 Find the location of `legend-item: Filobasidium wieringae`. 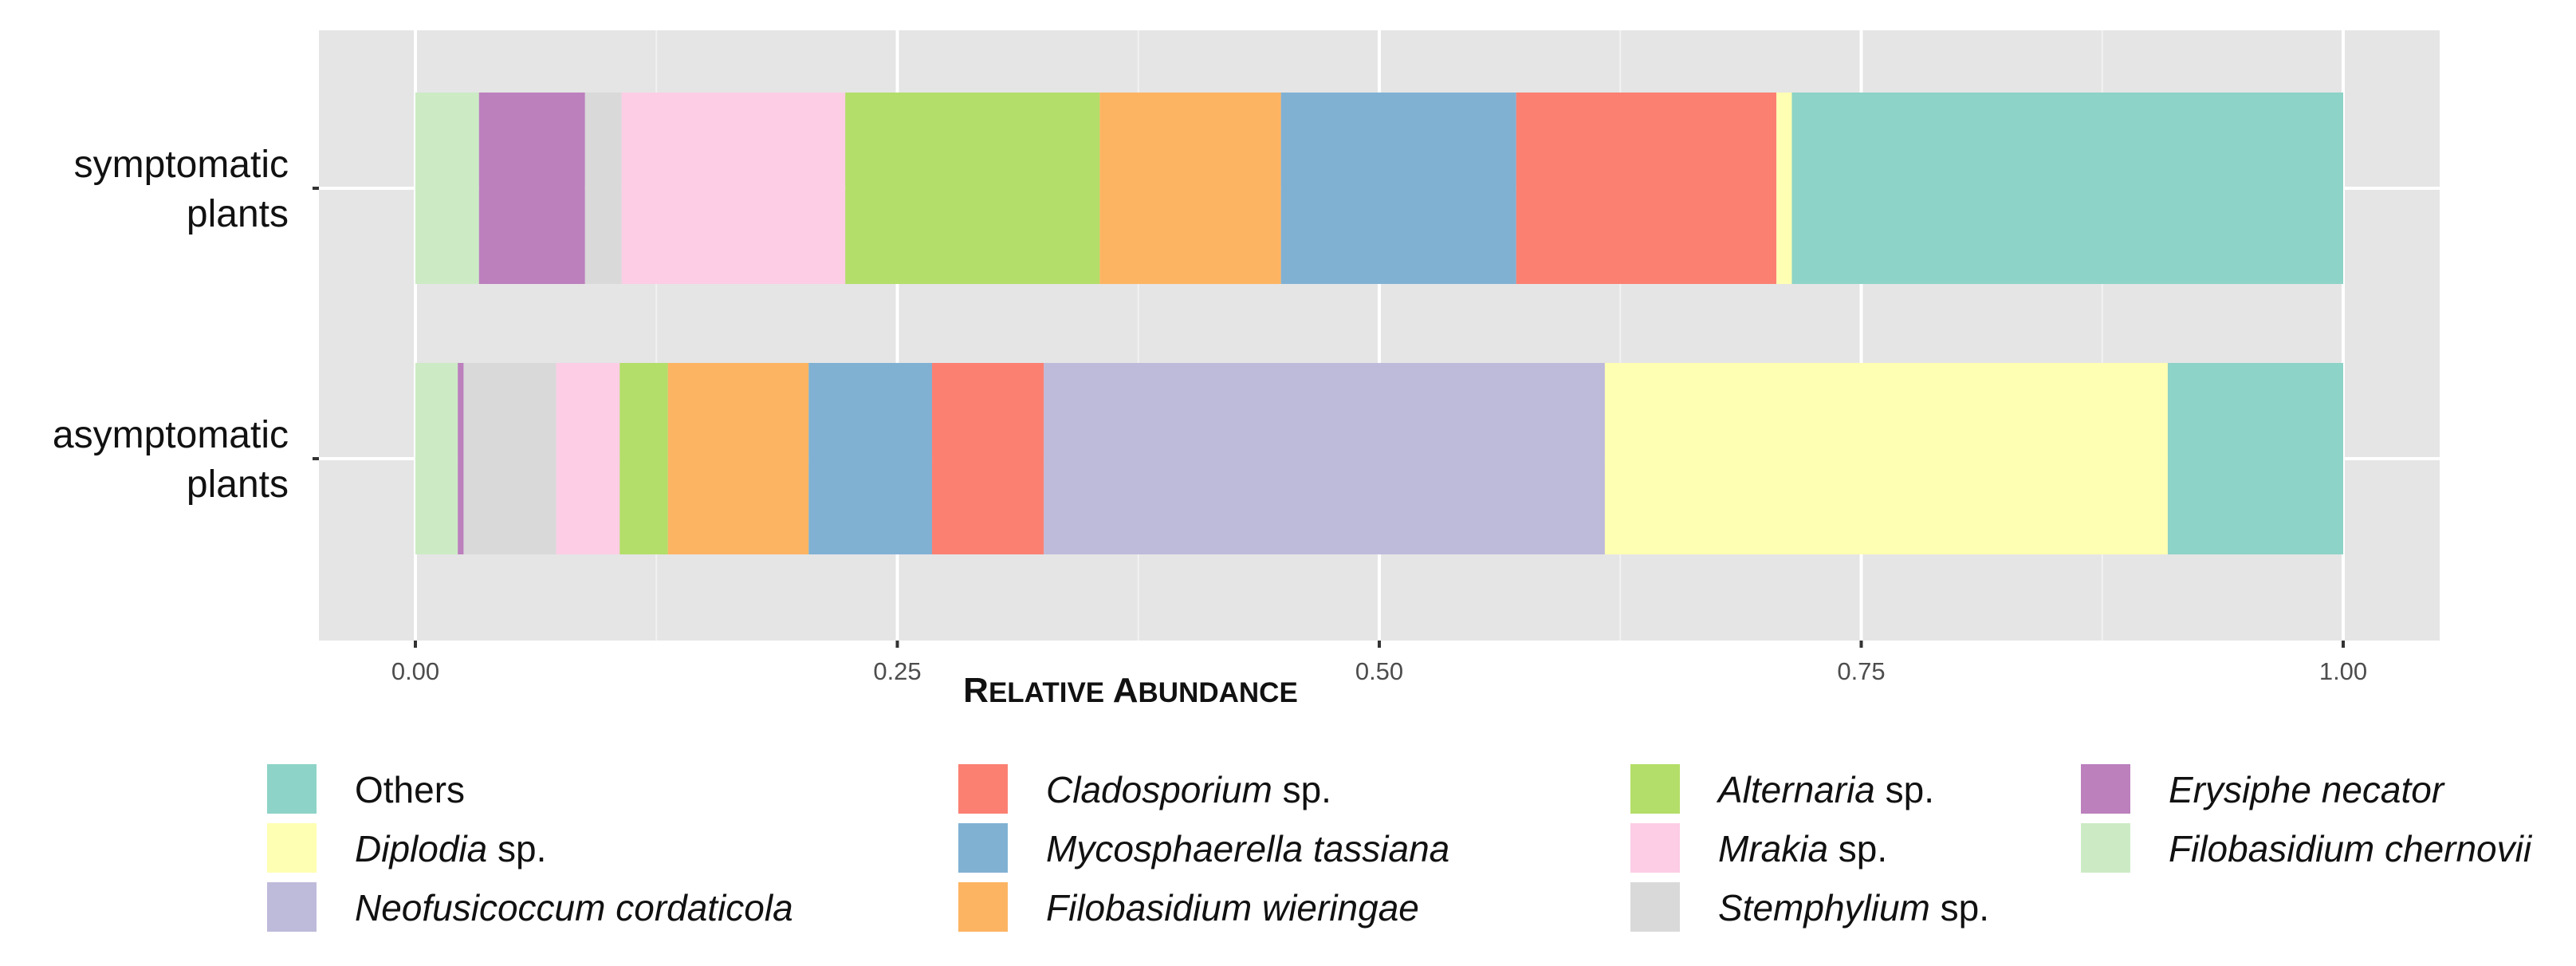

legend-item: Filobasidium wieringae is located at coordinates (1189, 907).